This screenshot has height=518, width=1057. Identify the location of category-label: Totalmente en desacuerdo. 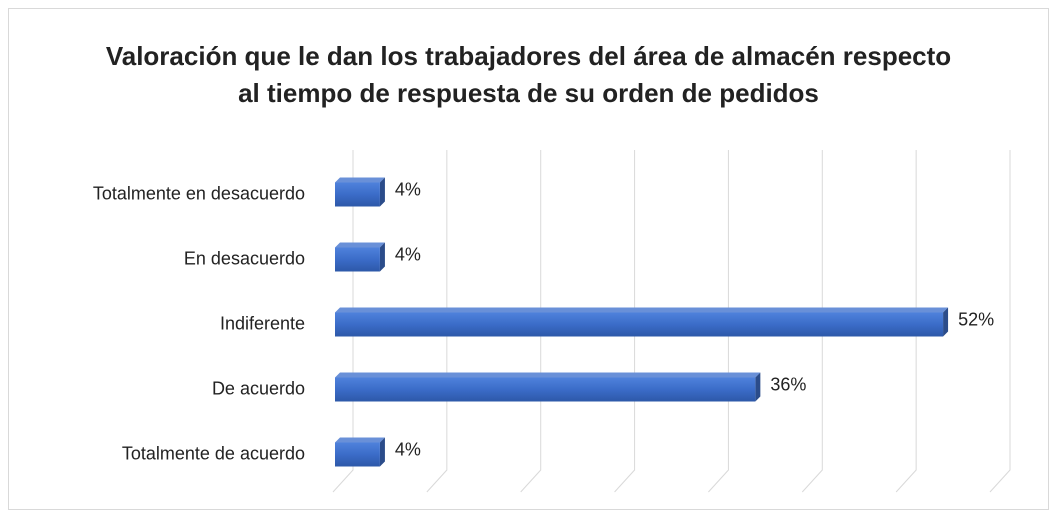
(199, 193).